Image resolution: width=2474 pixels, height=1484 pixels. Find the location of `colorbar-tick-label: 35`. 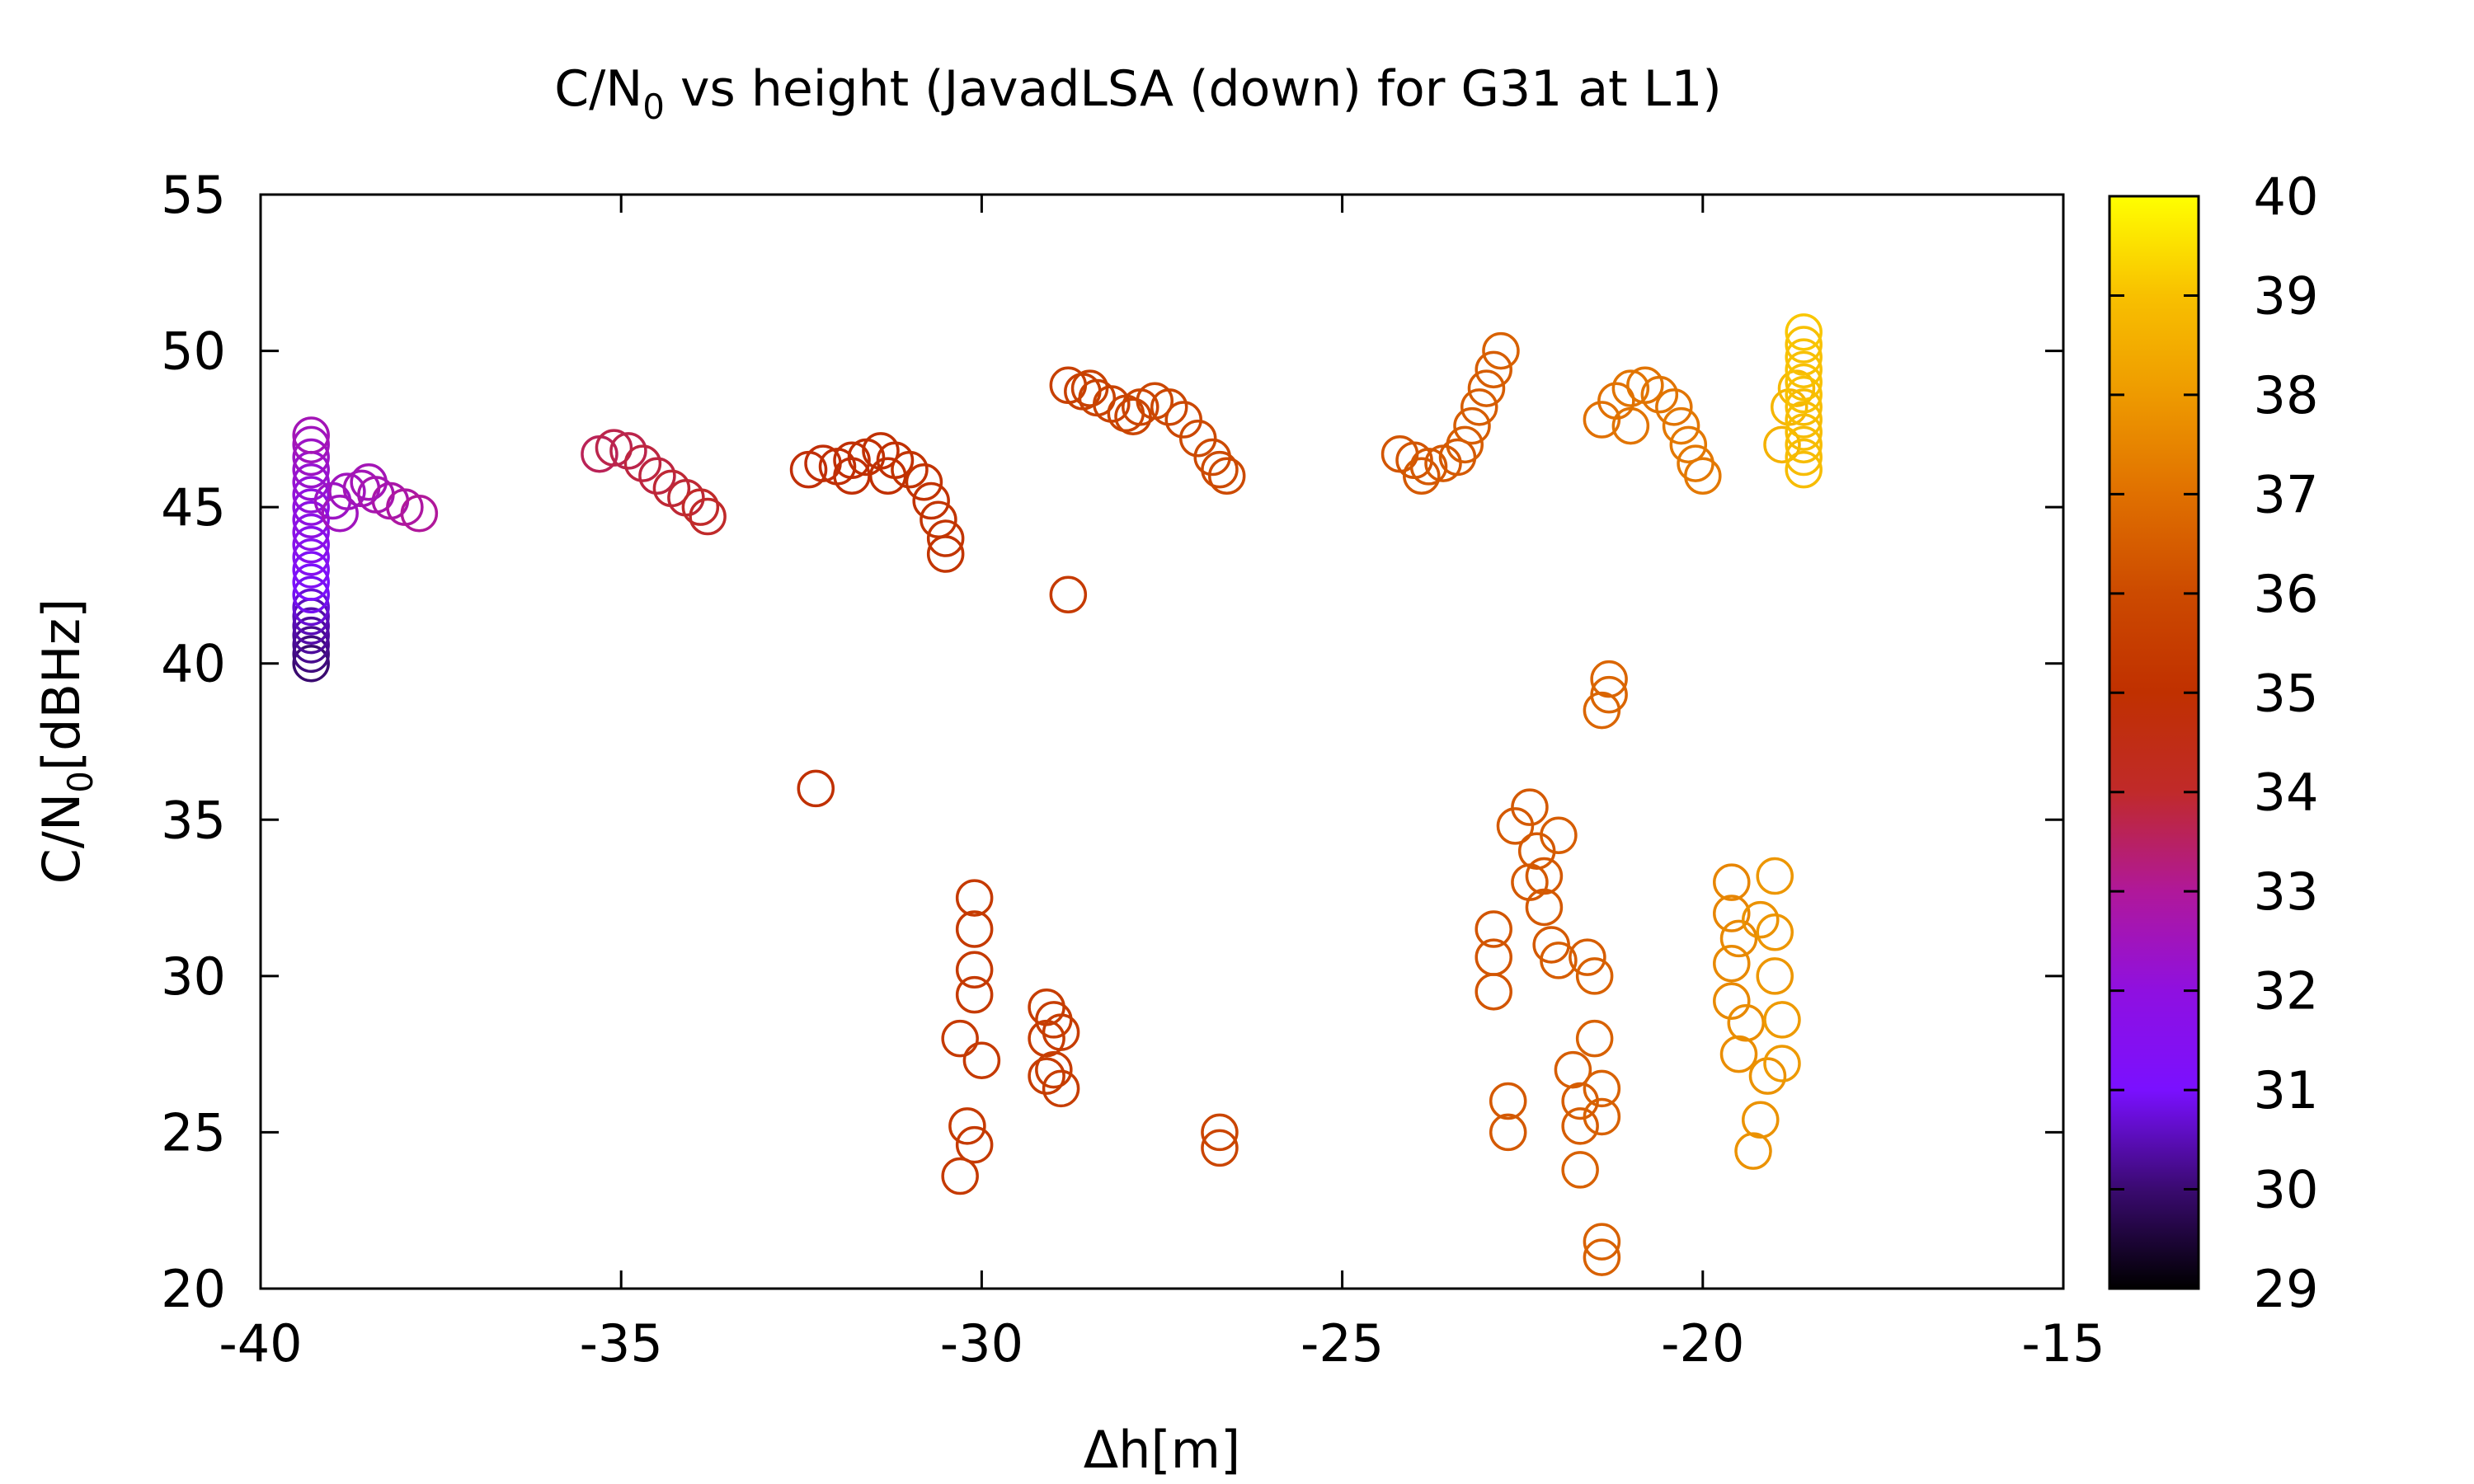

colorbar-tick-label: 35 is located at coordinates (2286, 693).